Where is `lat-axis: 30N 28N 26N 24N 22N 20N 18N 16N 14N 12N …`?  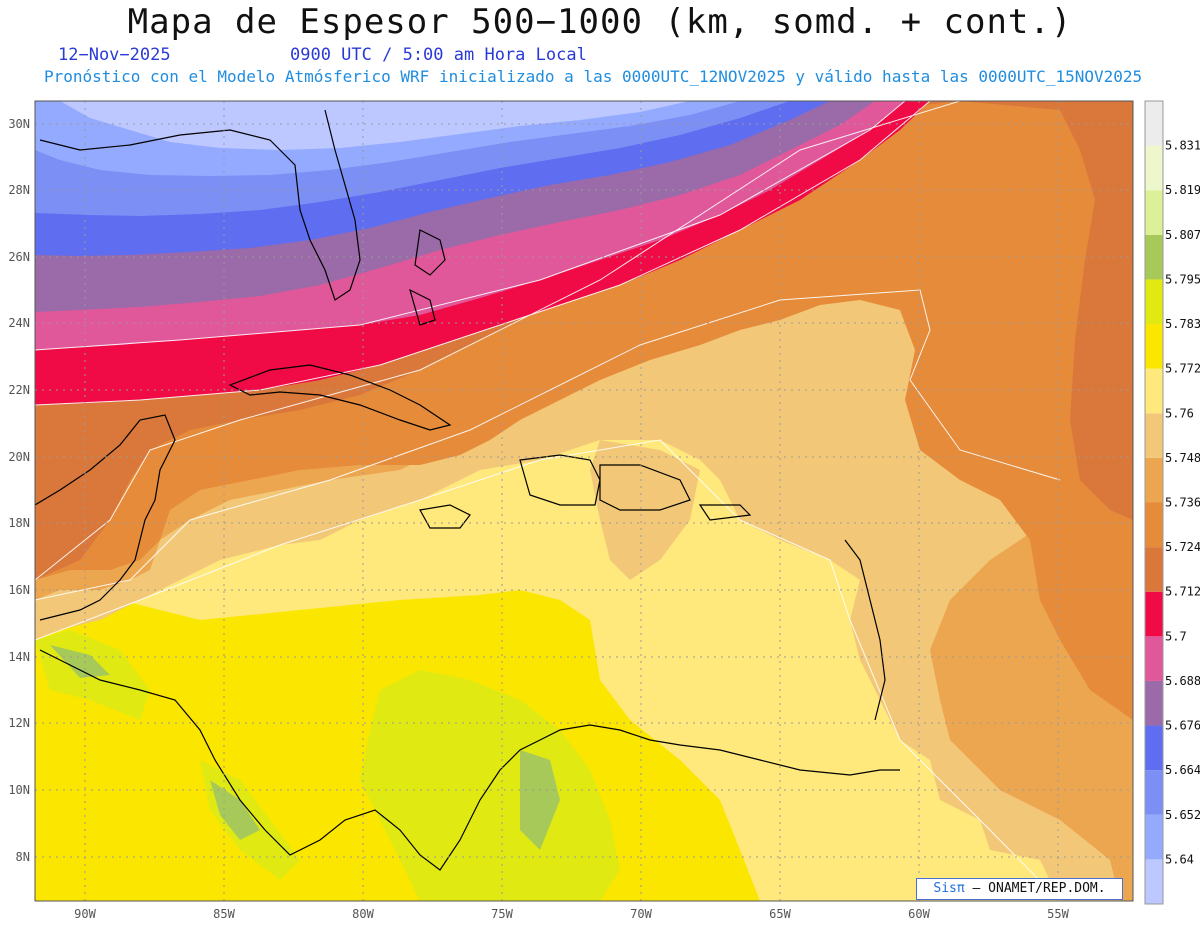 lat-axis: 30N 28N 26N 24N 22N 20N 18N 16N 14N 12N … is located at coordinates (19, 490).